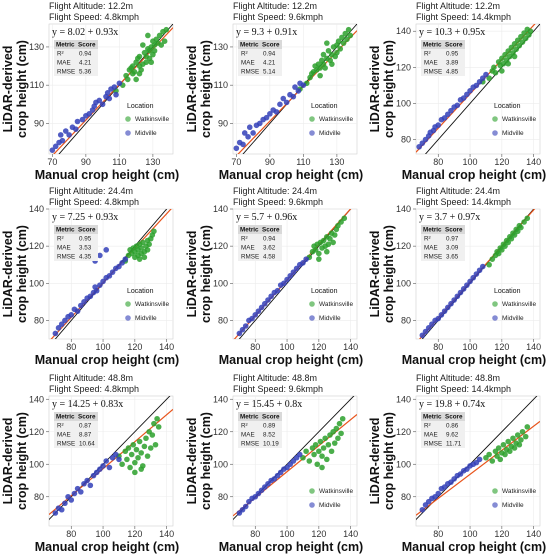  Describe the element at coordinates (266, 32) in the screenshot. I see `regression-equation: y = 9.3 + 0.91x` at that location.